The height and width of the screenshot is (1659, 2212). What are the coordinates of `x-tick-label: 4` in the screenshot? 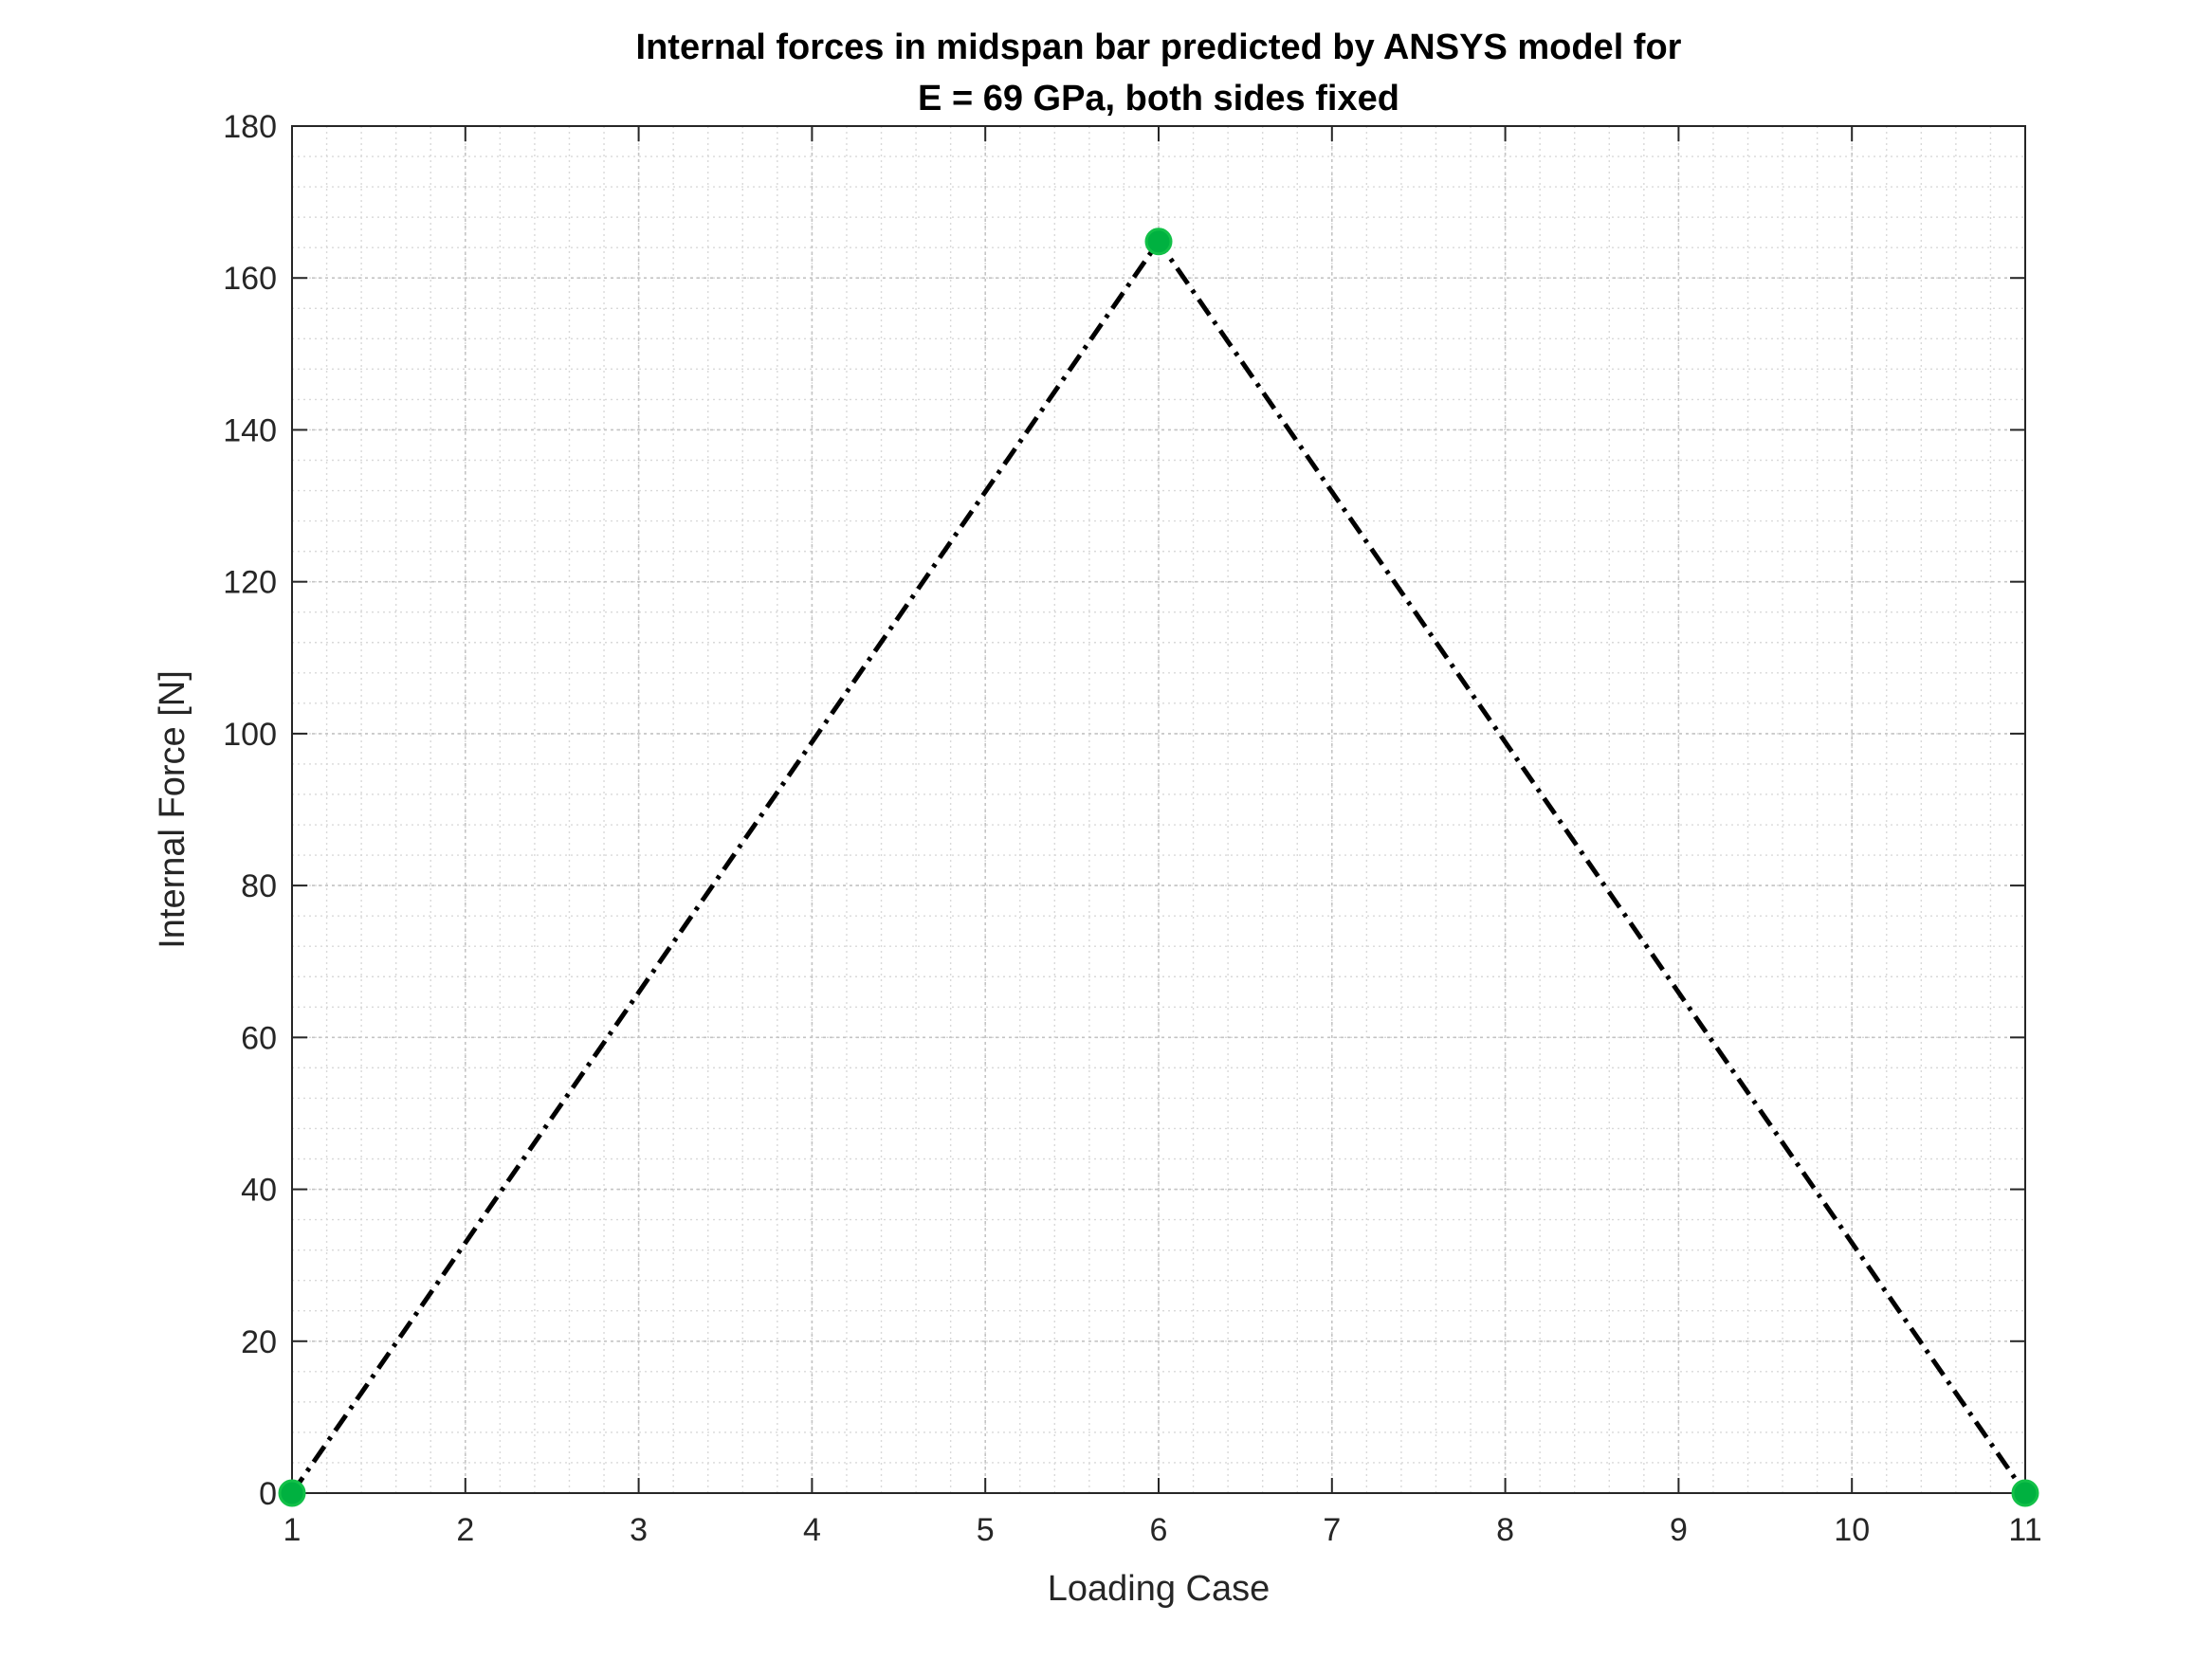 It's located at (812, 1530).